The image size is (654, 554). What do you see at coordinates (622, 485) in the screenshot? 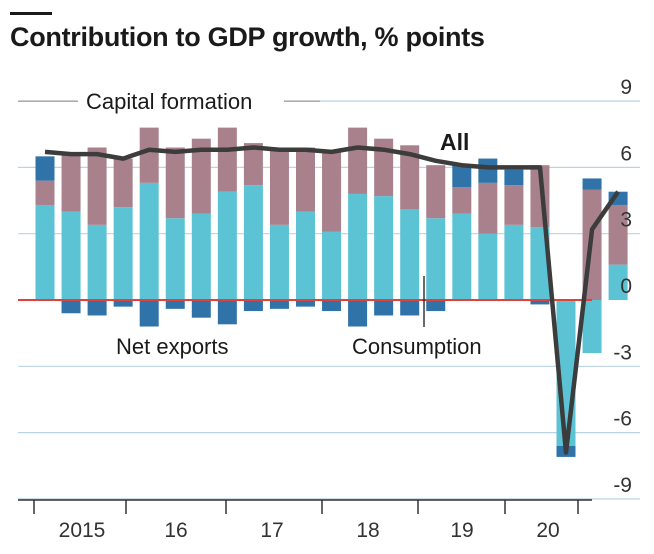
I see `y-tick-label: -9` at bounding box center [622, 485].